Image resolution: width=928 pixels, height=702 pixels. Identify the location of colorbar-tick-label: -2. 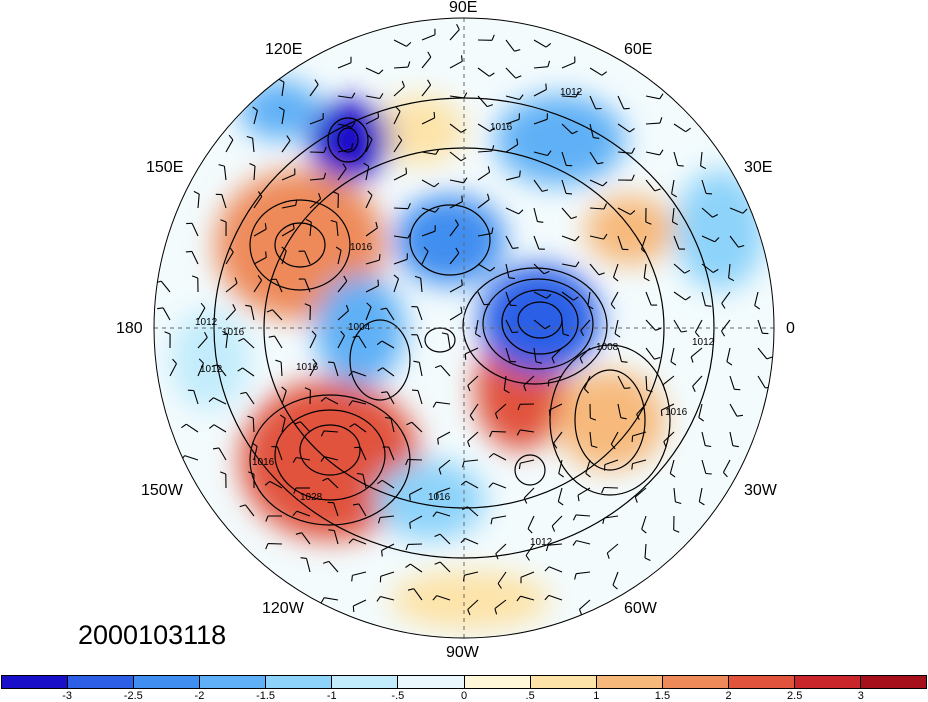
(199, 696).